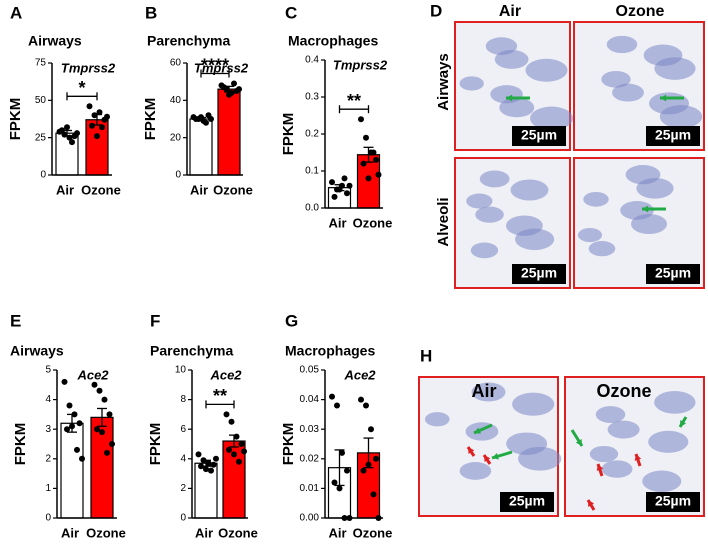 The image size is (708, 544). Describe the element at coordinates (312, 171) in the screenshot. I see `y-tick-label: 0.1` at that location.